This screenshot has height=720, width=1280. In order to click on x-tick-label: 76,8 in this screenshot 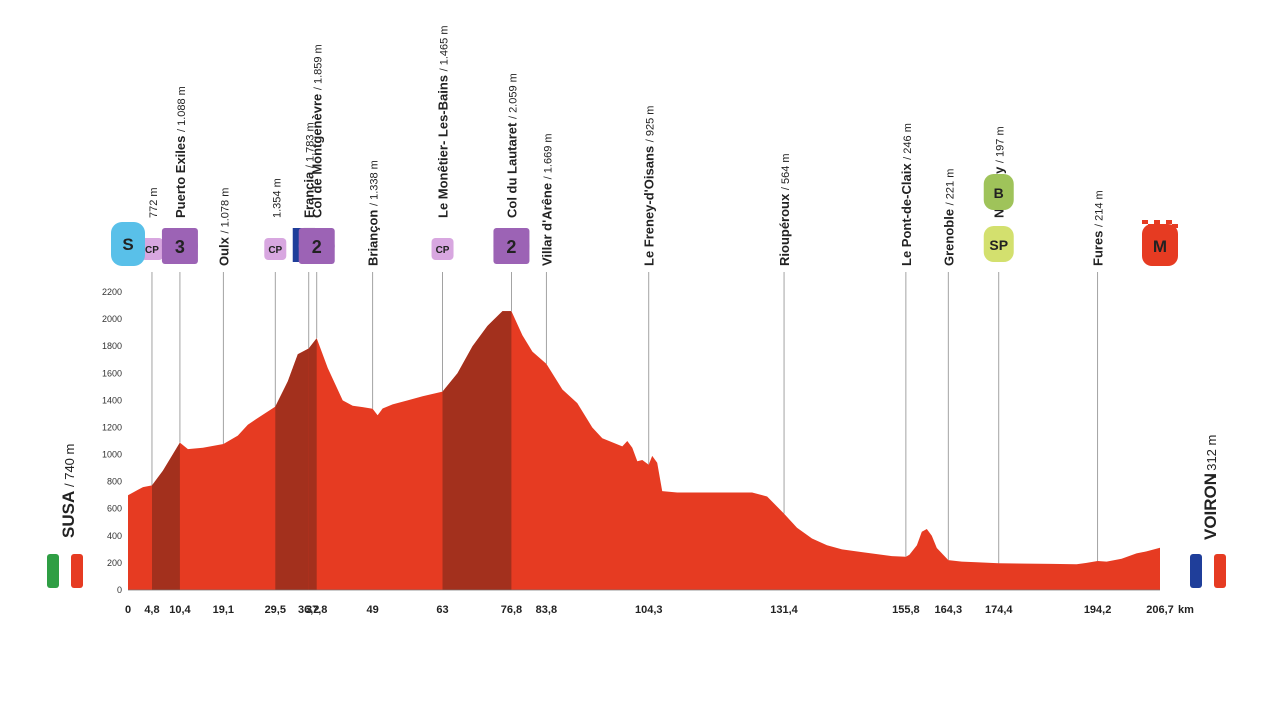, I will do `click(511, 610)`.